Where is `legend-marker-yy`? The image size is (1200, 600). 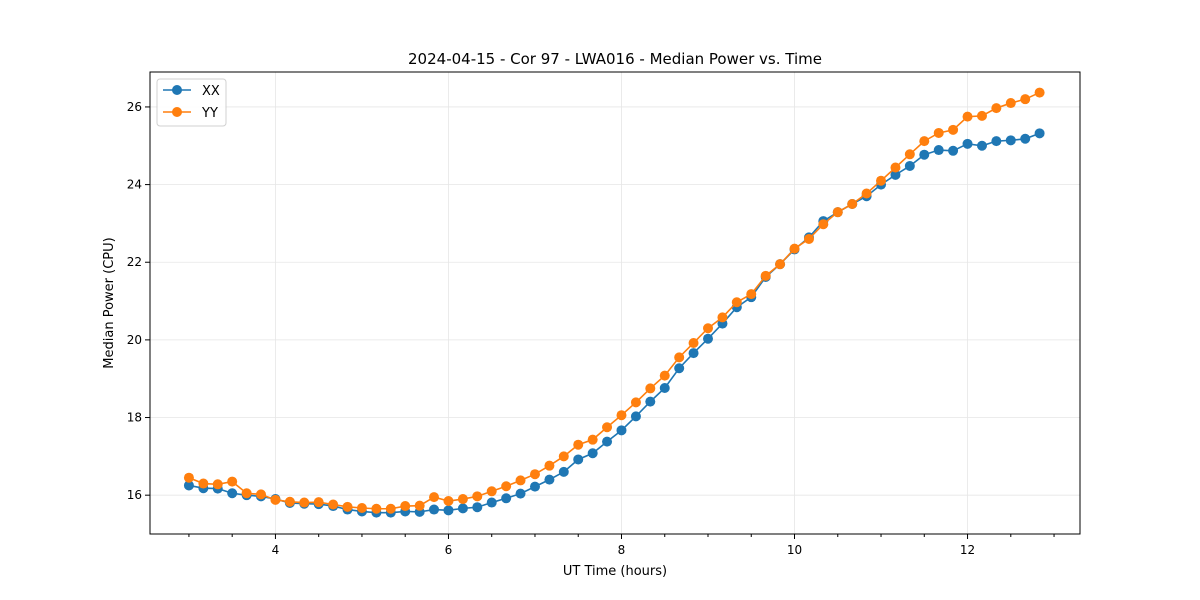
legend-marker-yy is located at coordinates (177, 112).